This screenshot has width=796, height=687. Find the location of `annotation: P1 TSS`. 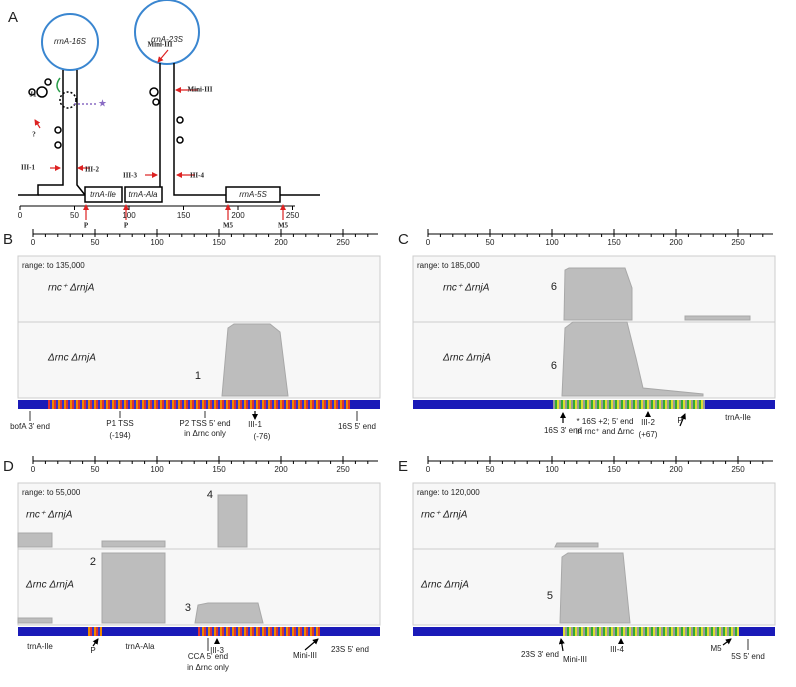

annotation: P1 TSS is located at coordinates (119, 423).